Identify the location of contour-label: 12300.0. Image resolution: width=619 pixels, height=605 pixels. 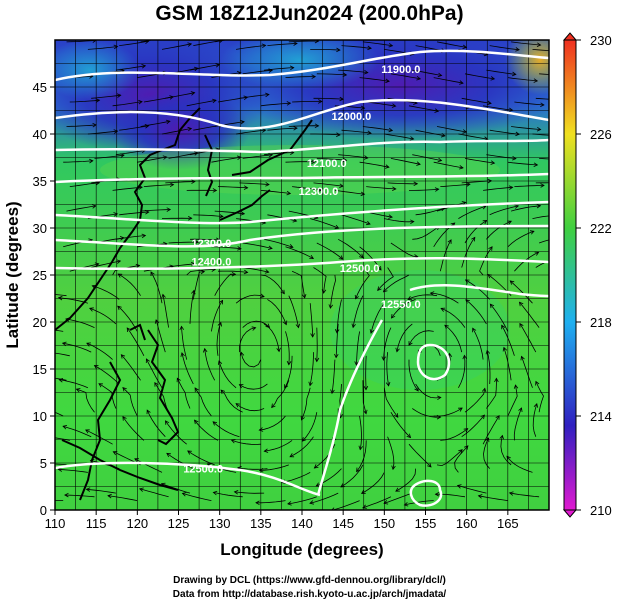
(212, 244).